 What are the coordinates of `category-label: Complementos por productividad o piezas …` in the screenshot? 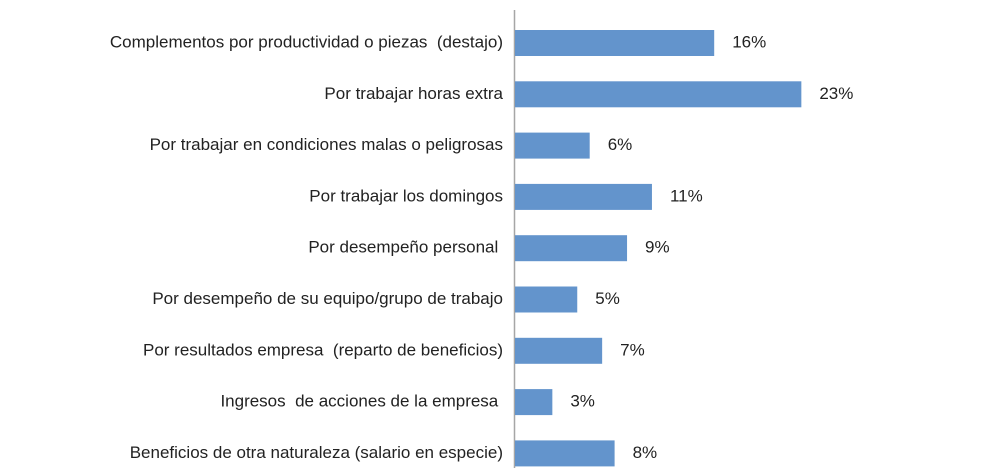 It's located at (306, 41).